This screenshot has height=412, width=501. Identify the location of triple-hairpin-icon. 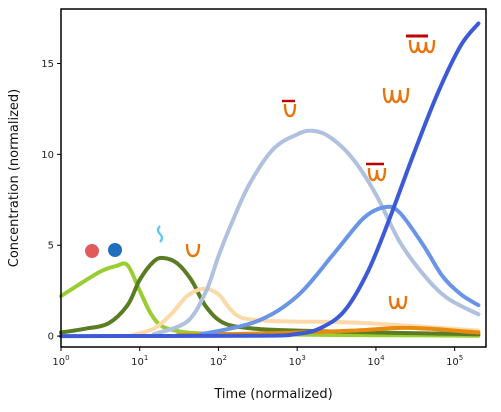
(396, 95).